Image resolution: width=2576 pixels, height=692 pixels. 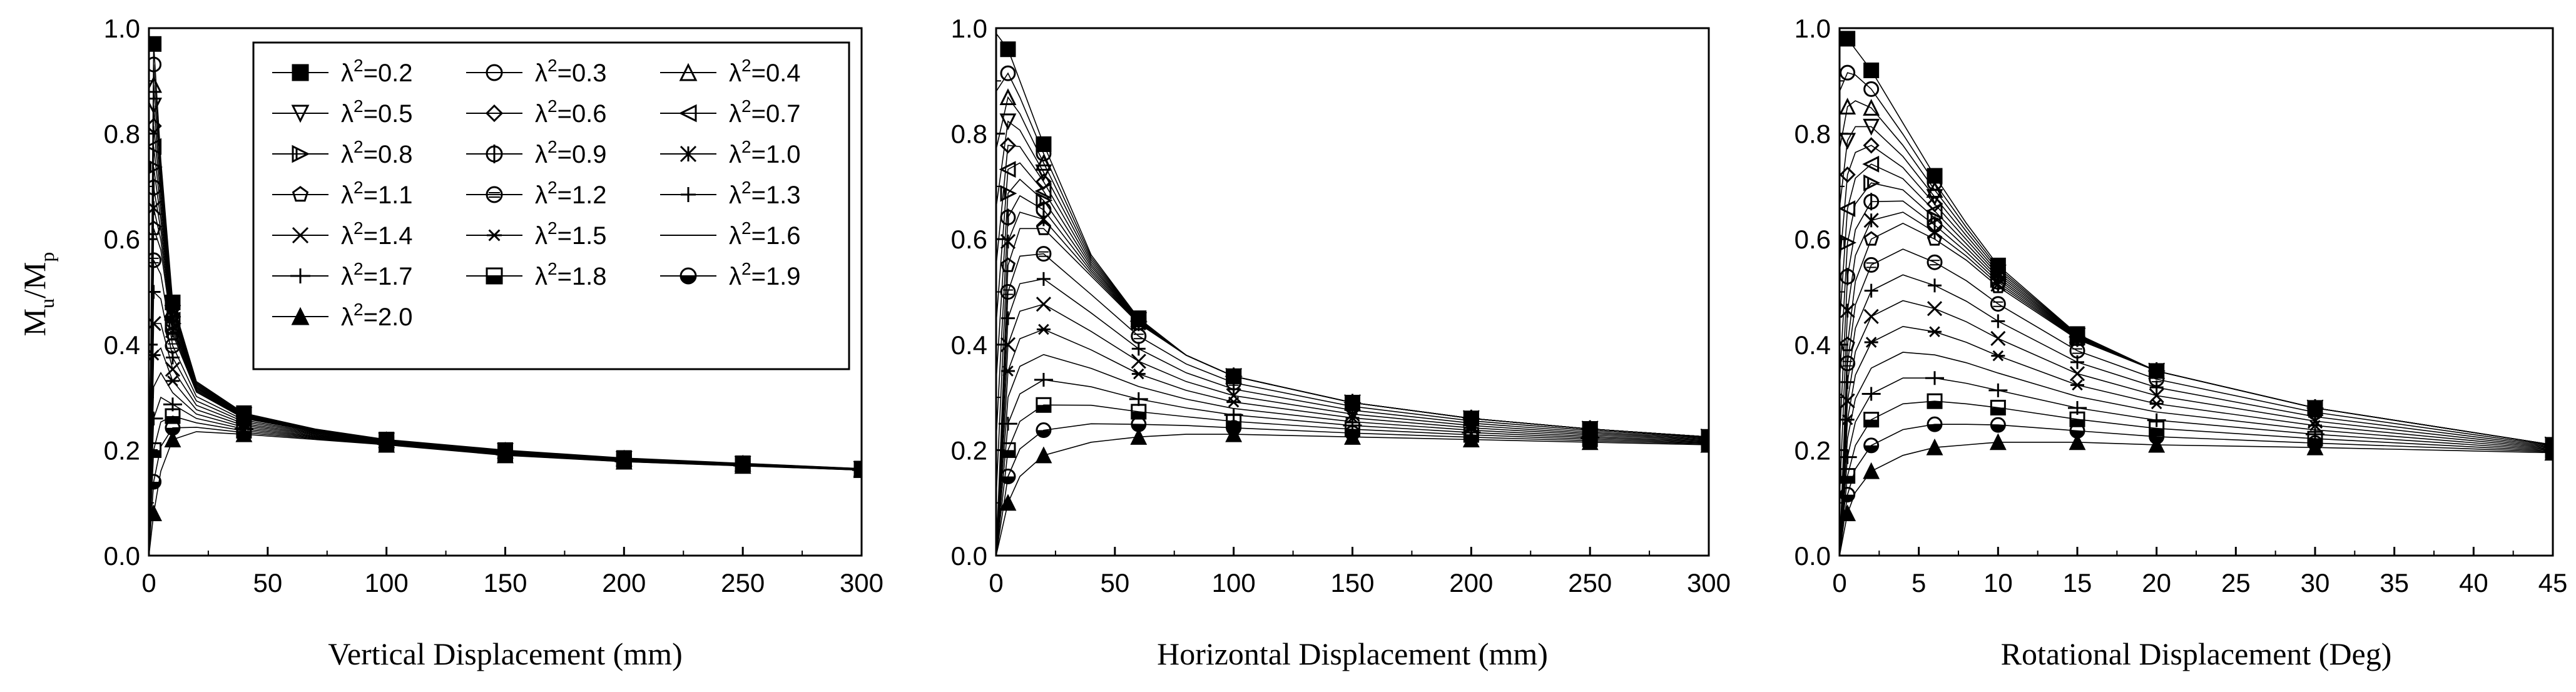 What do you see at coordinates (536, 193) in the screenshot?
I see `legend-entry: λ2=1.2` at bounding box center [536, 193].